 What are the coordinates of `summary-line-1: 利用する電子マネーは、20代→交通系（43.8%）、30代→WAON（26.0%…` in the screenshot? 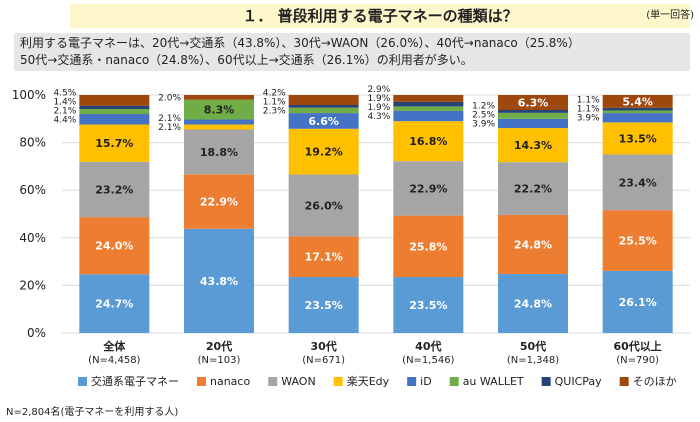 It's located at (300, 43).